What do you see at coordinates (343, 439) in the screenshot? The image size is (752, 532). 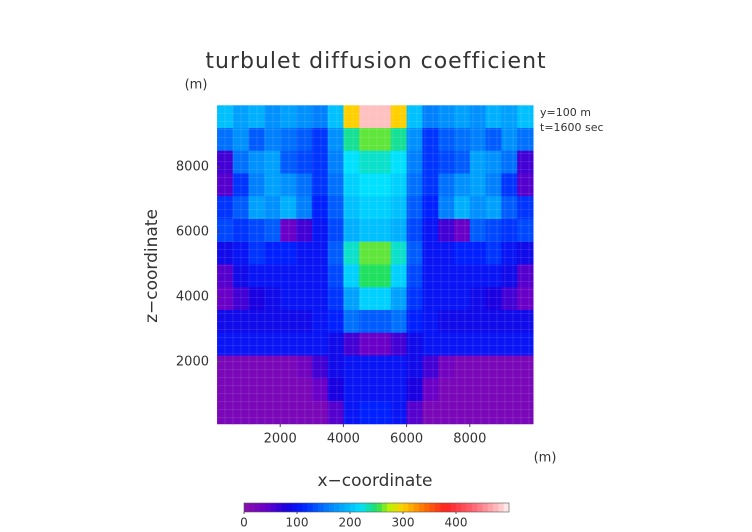 I see `x-tick-label: 4000` at bounding box center [343, 439].